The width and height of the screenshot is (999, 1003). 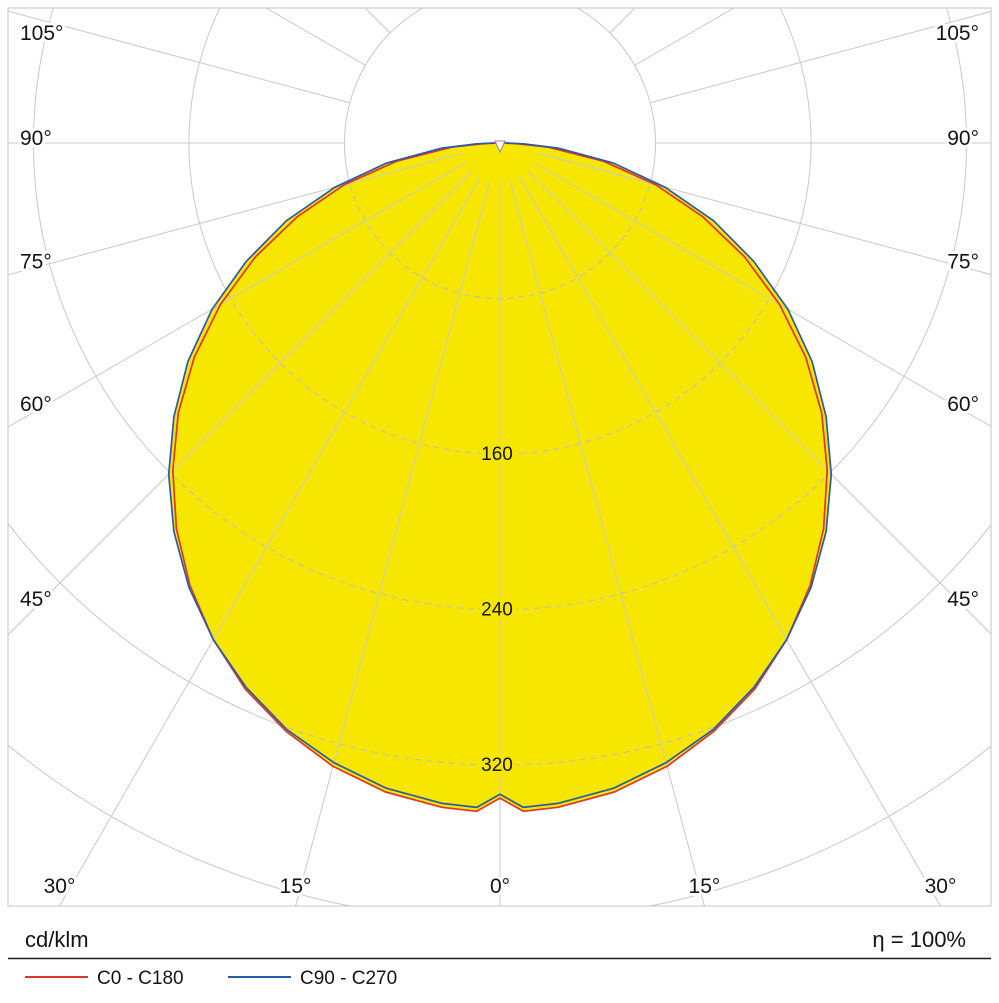 What do you see at coordinates (500, 147) in the screenshot?
I see `origin-marker` at bounding box center [500, 147].